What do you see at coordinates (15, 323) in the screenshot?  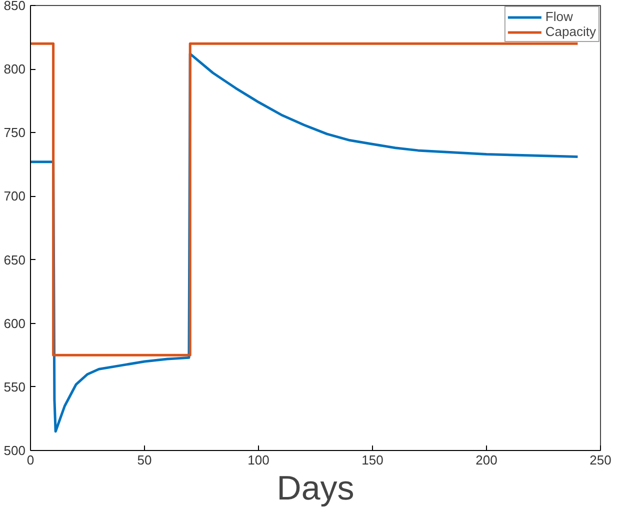 I see `y-tick-label: 600` at bounding box center [15, 323].